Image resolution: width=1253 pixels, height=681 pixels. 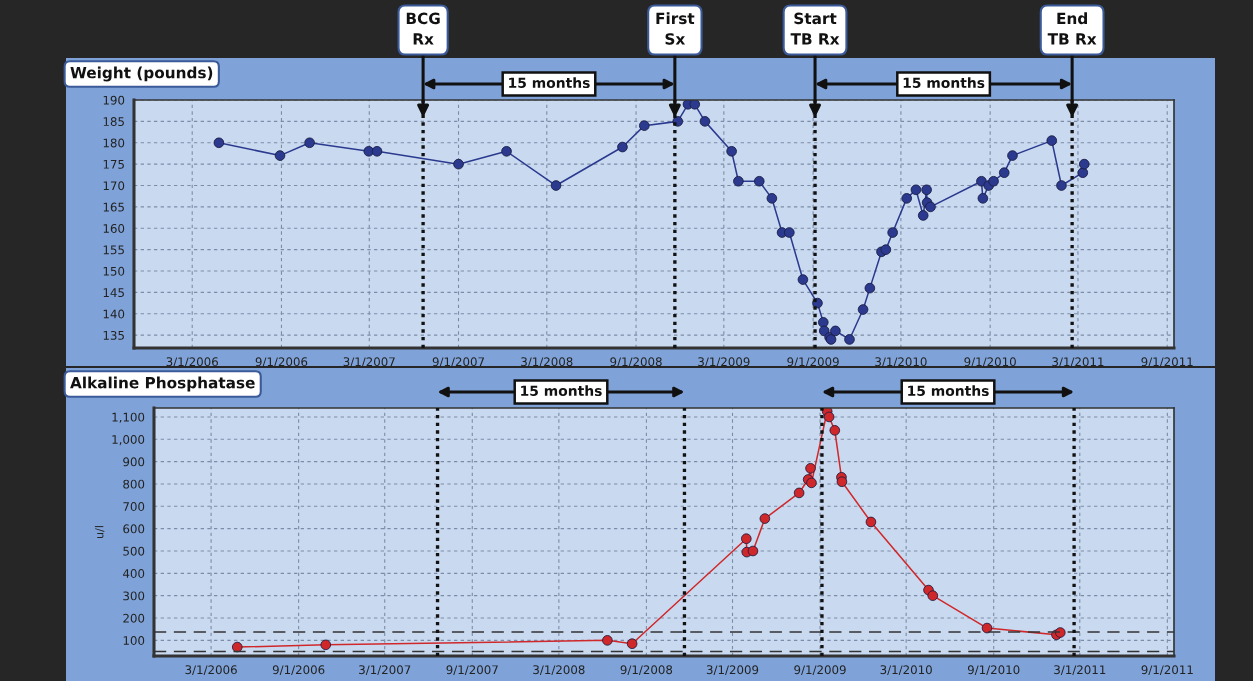 What do you see at coordinates (114, 228) in the screenshot?
I see `y-tick-label: 160` at bounding box center [114, 228].